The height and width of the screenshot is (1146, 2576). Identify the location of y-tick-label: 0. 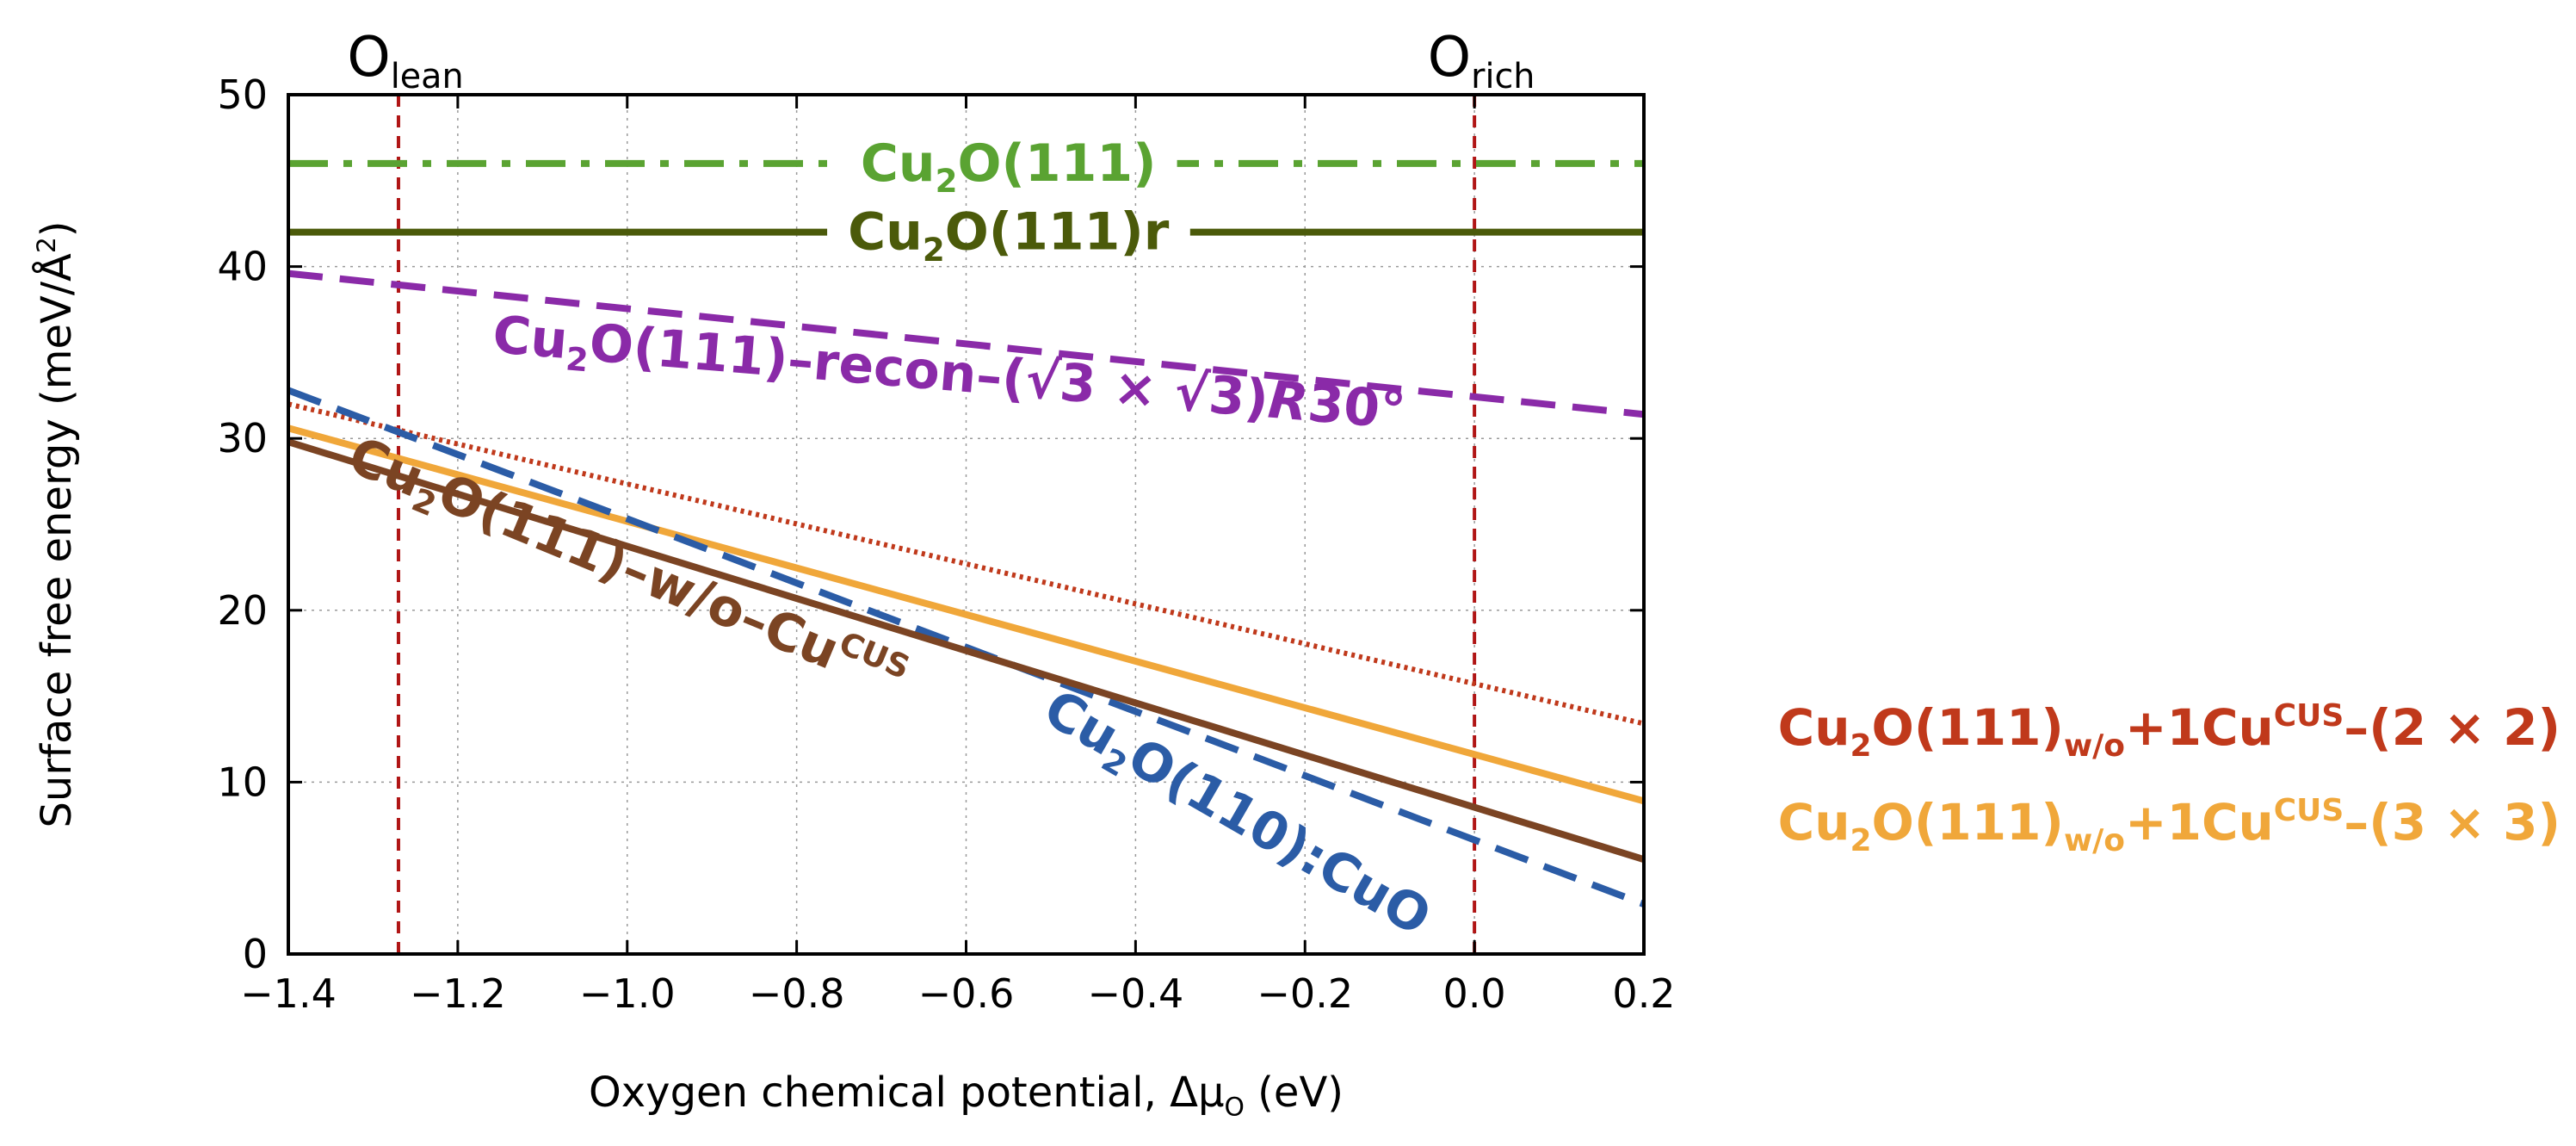
(255, 954).